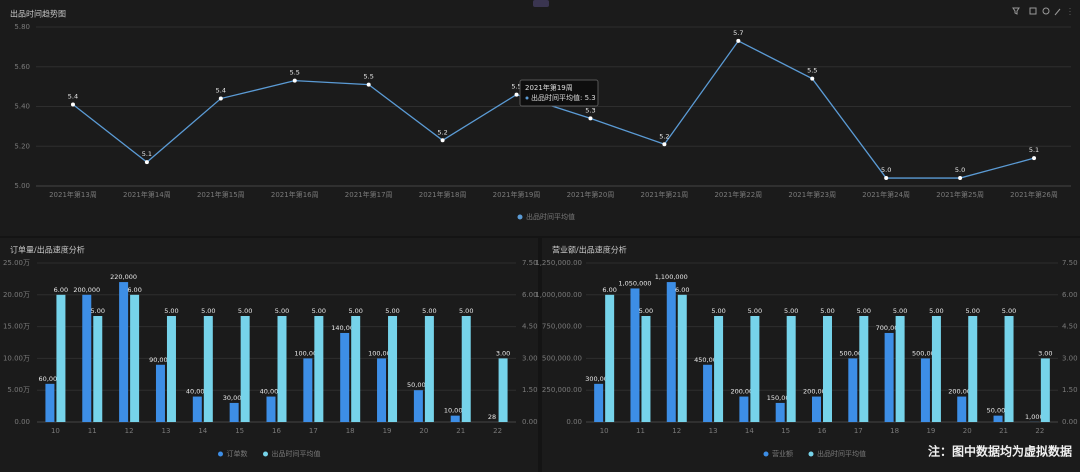 The image size is (1080, 472). What do you see at coordinates (16, 295) in the screenshot?
I see `y-tick-label: 20.00万` at bounding box center [16, 295].